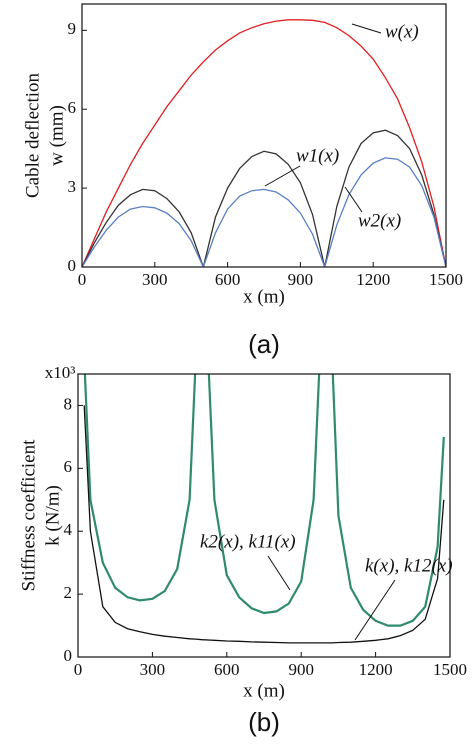 The width and height of the screenshot is (474, 744). Describe the element at coordinates (72, 28) in the screenshot. I see `y-tick-label: 9` at that location.